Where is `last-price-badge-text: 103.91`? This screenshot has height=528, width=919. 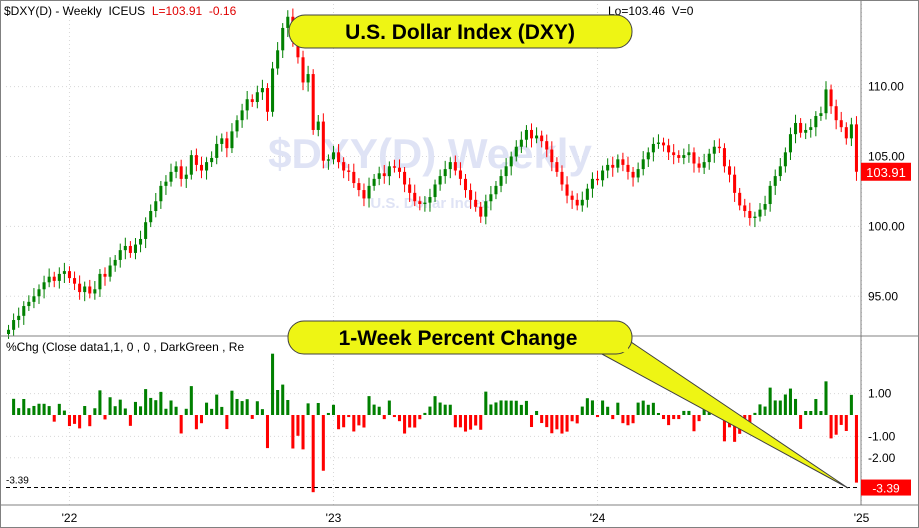 last-price-badge-text: 103.91 is located at coordinates (886, 172).